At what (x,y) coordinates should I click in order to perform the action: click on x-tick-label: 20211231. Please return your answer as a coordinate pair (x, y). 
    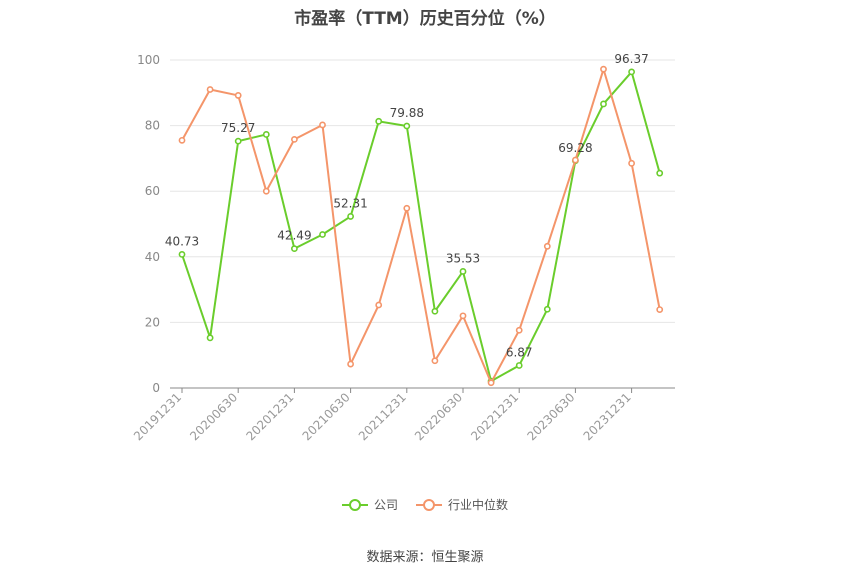
    Looking at the image, I should click on (382, 416).